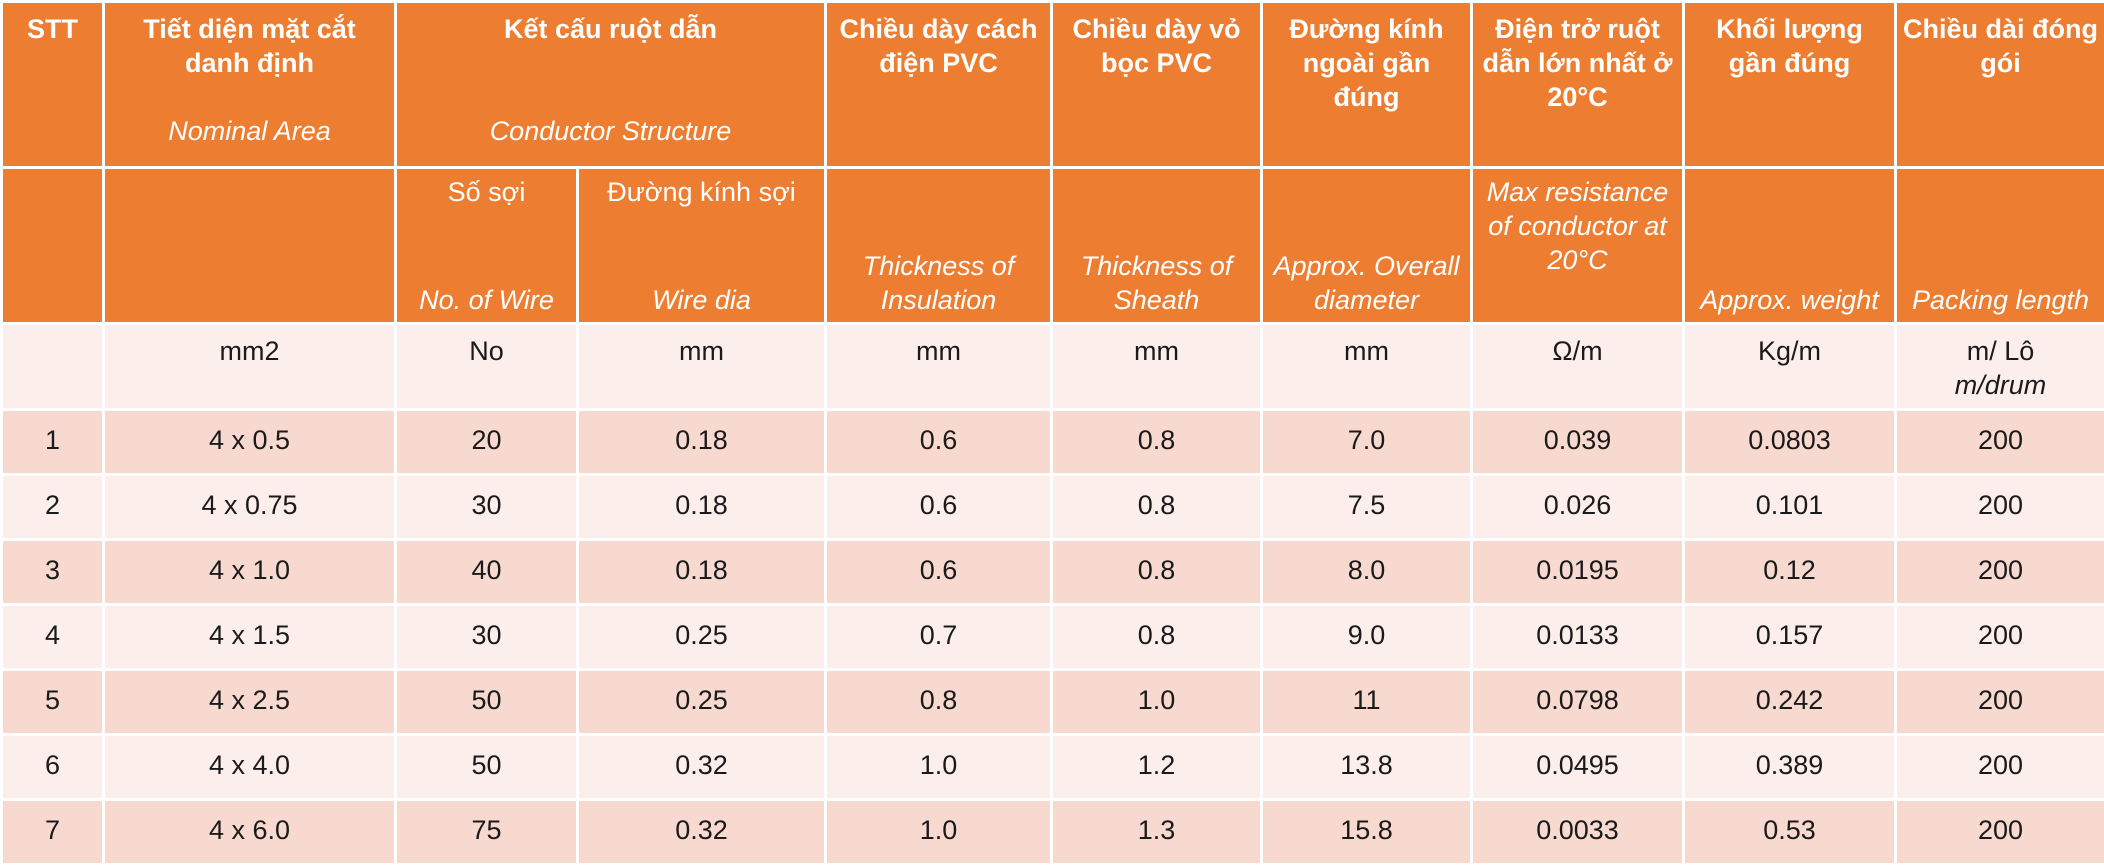 The width and height of the screenshot is (2104, 866). What do you see at coordinates (1367, 572) in the screenshot?
I see `cell-diameter: 8.0` at bounding box center [1367, 572].